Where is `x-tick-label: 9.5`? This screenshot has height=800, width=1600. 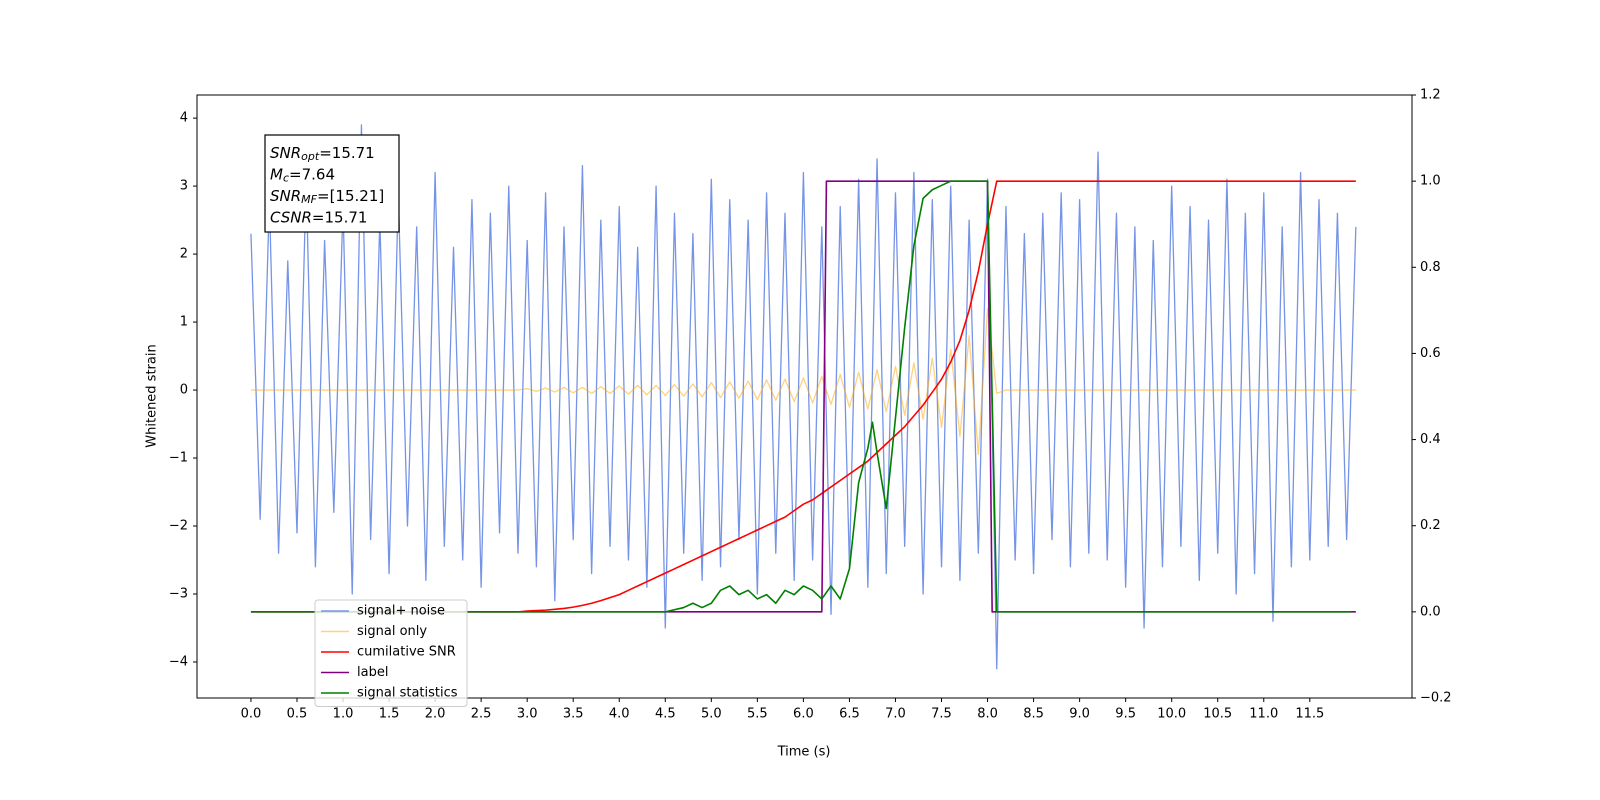 x-tick-label: 9.5 is located at coordinates (1125, 714).